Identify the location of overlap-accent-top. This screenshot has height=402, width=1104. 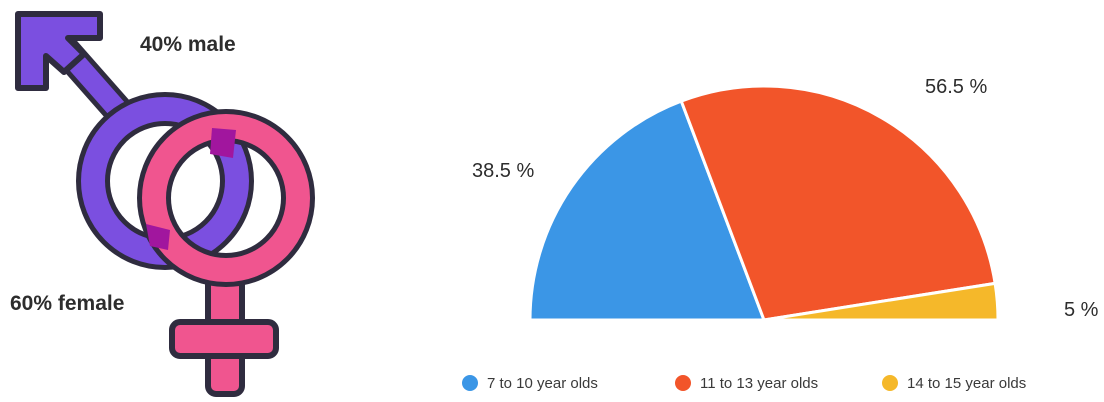
(223, 143).